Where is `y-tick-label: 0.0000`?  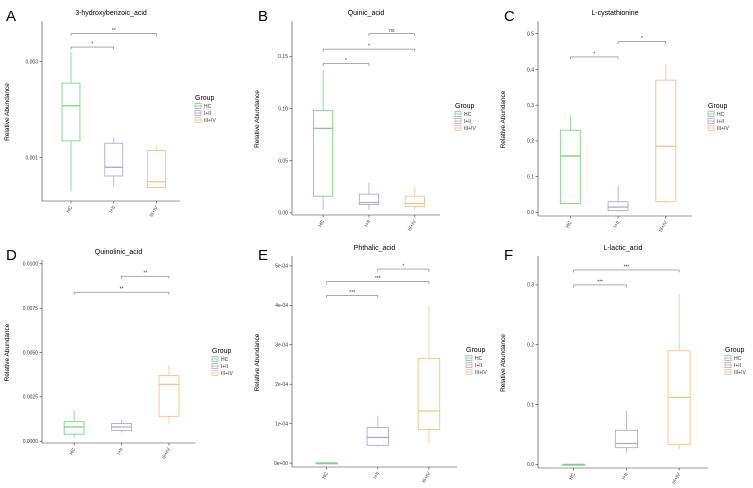 y-tick-label: 0.0000 is located at coordinates (31, 442).